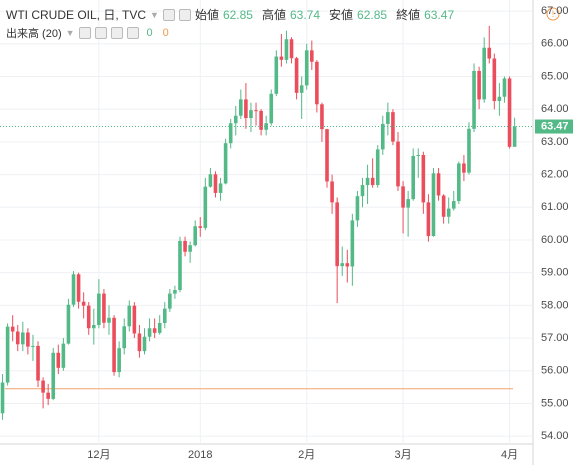 The image size is (575, 465). I want to click on x-tick-label: 2月, so click(306, 455).